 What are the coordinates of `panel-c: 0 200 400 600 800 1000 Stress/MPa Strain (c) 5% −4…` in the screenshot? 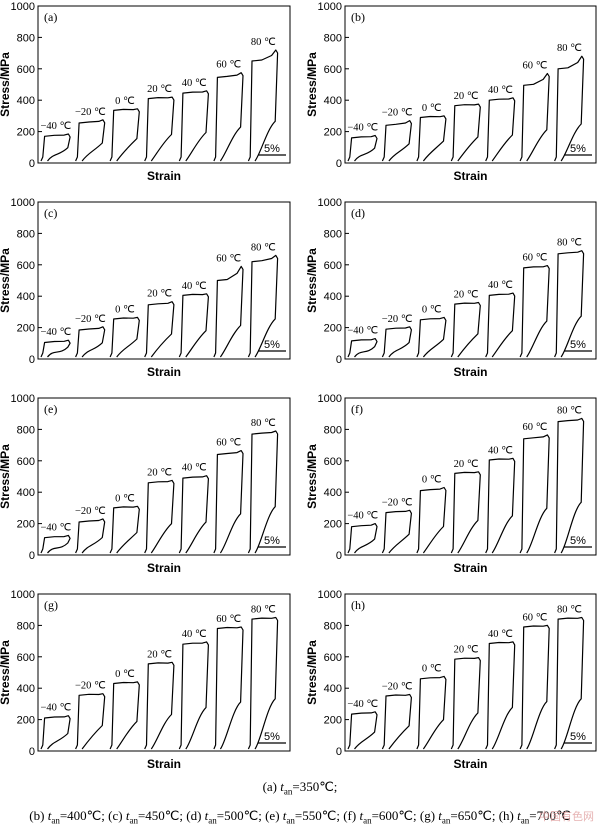 It's located at (145, 288).